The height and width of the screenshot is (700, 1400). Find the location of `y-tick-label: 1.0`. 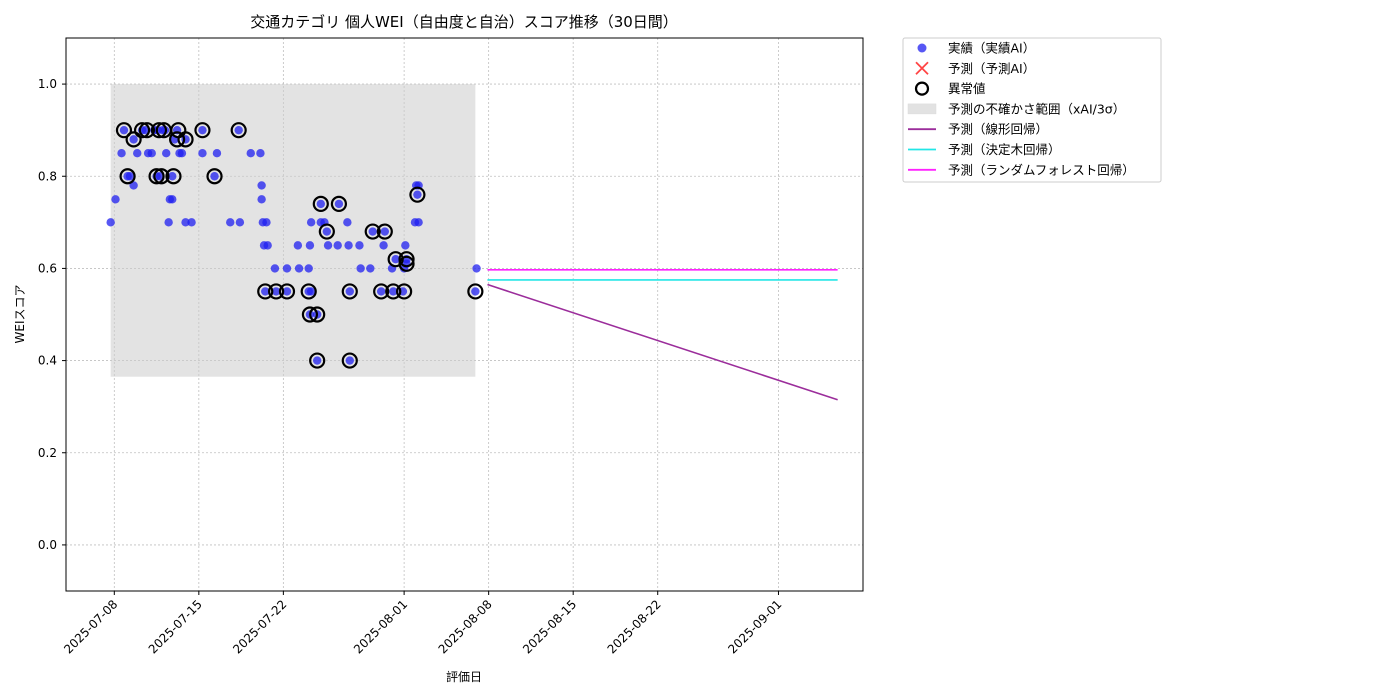

y-tick-label: 1.0 is located at coordinates (47, 84).